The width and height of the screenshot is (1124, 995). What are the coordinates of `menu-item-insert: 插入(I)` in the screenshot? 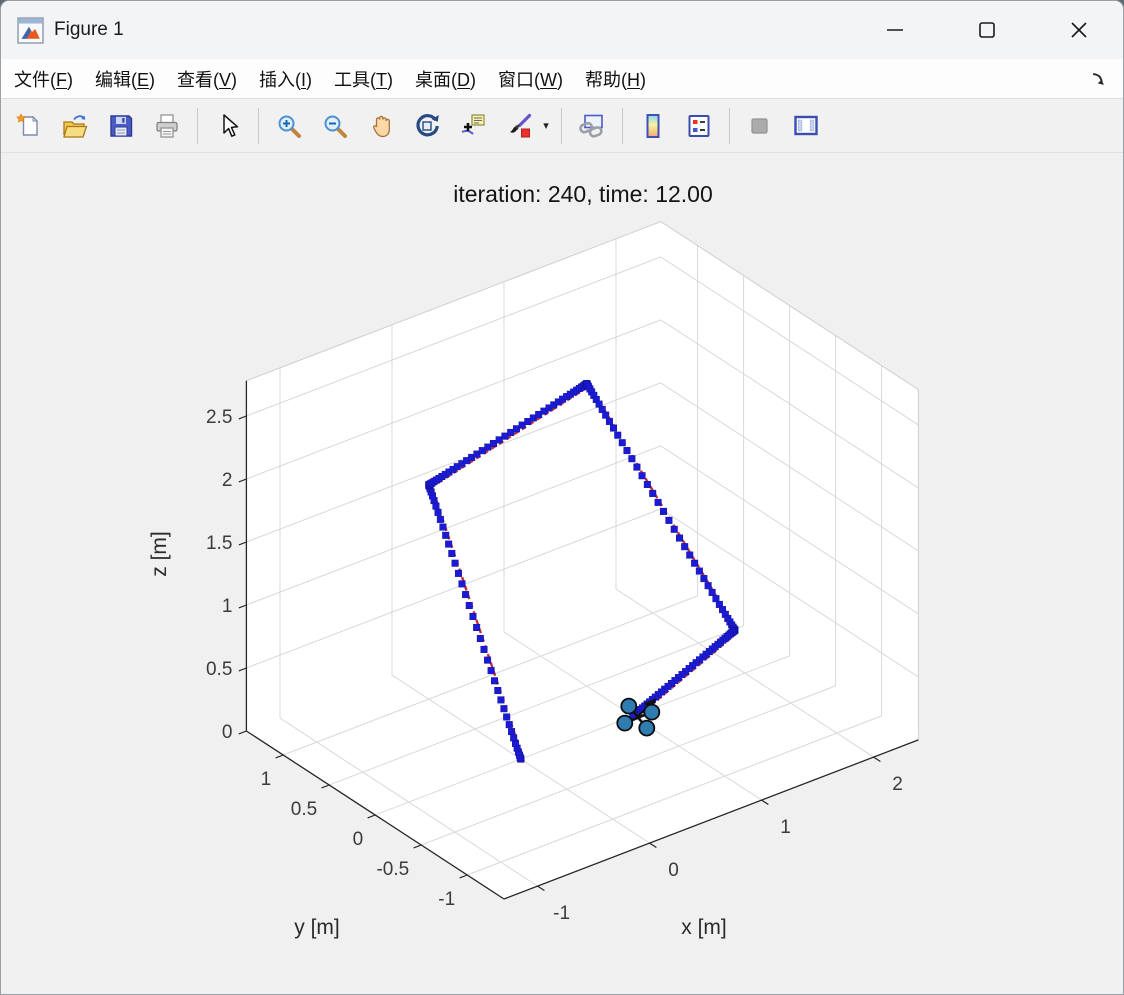 It's located at (286, 79).